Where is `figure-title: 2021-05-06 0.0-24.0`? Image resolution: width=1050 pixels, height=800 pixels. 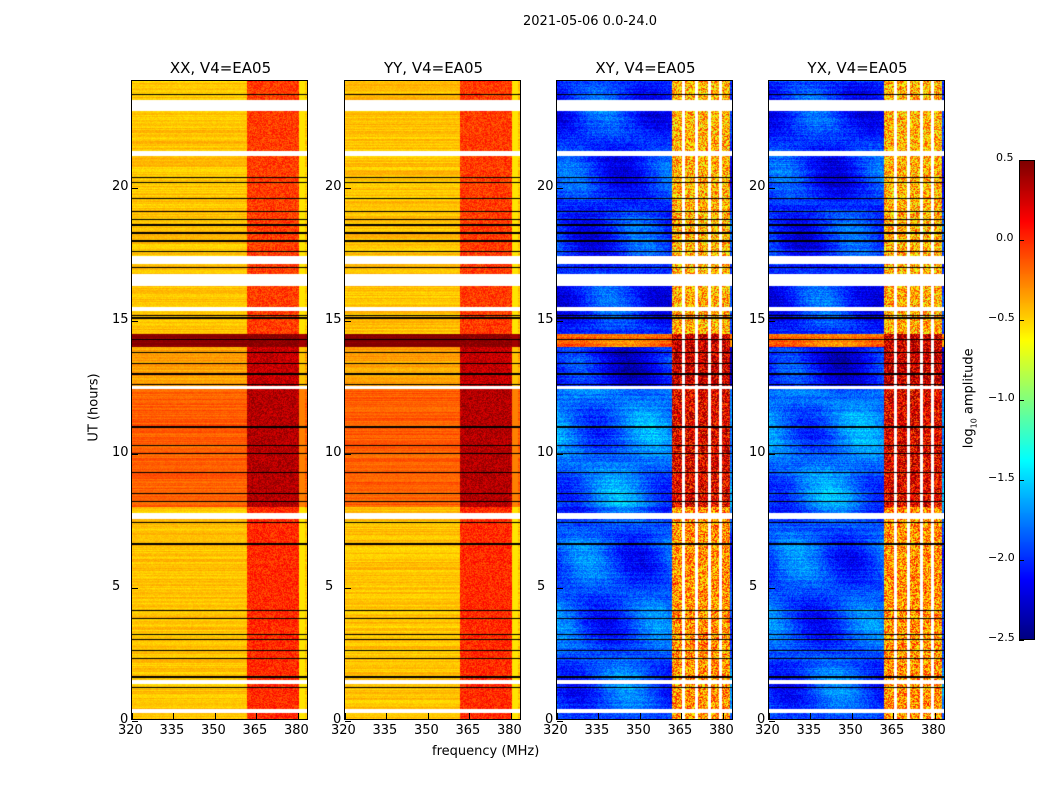 figure-title: 2021-05-06 0.0-24.0 is located at coordinates (590, 21).